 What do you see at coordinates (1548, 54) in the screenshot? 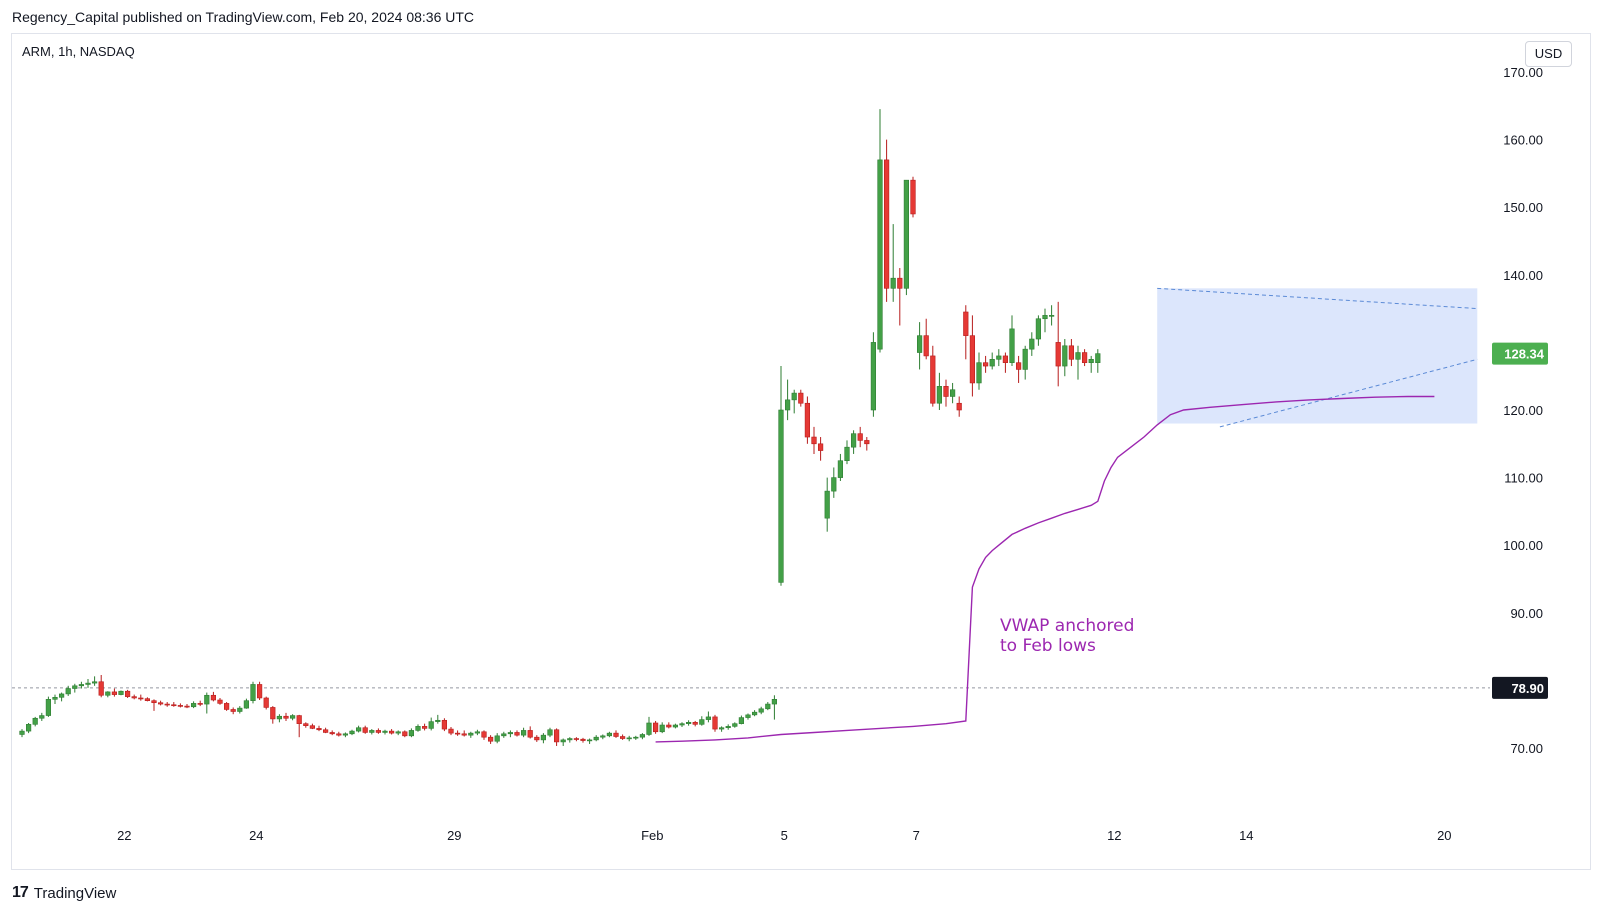
I see `currency-button: USD` at bounding box center [1548, 54].